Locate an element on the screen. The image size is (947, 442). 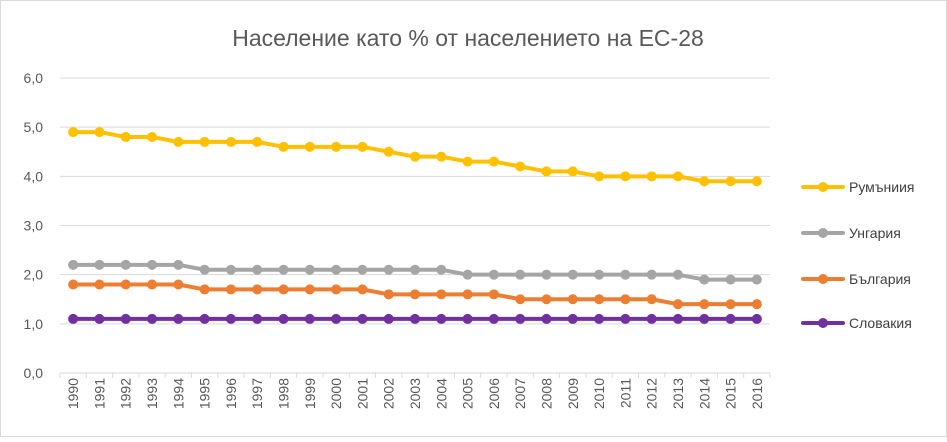
legend-item: България is located at coordinates (856, 279).